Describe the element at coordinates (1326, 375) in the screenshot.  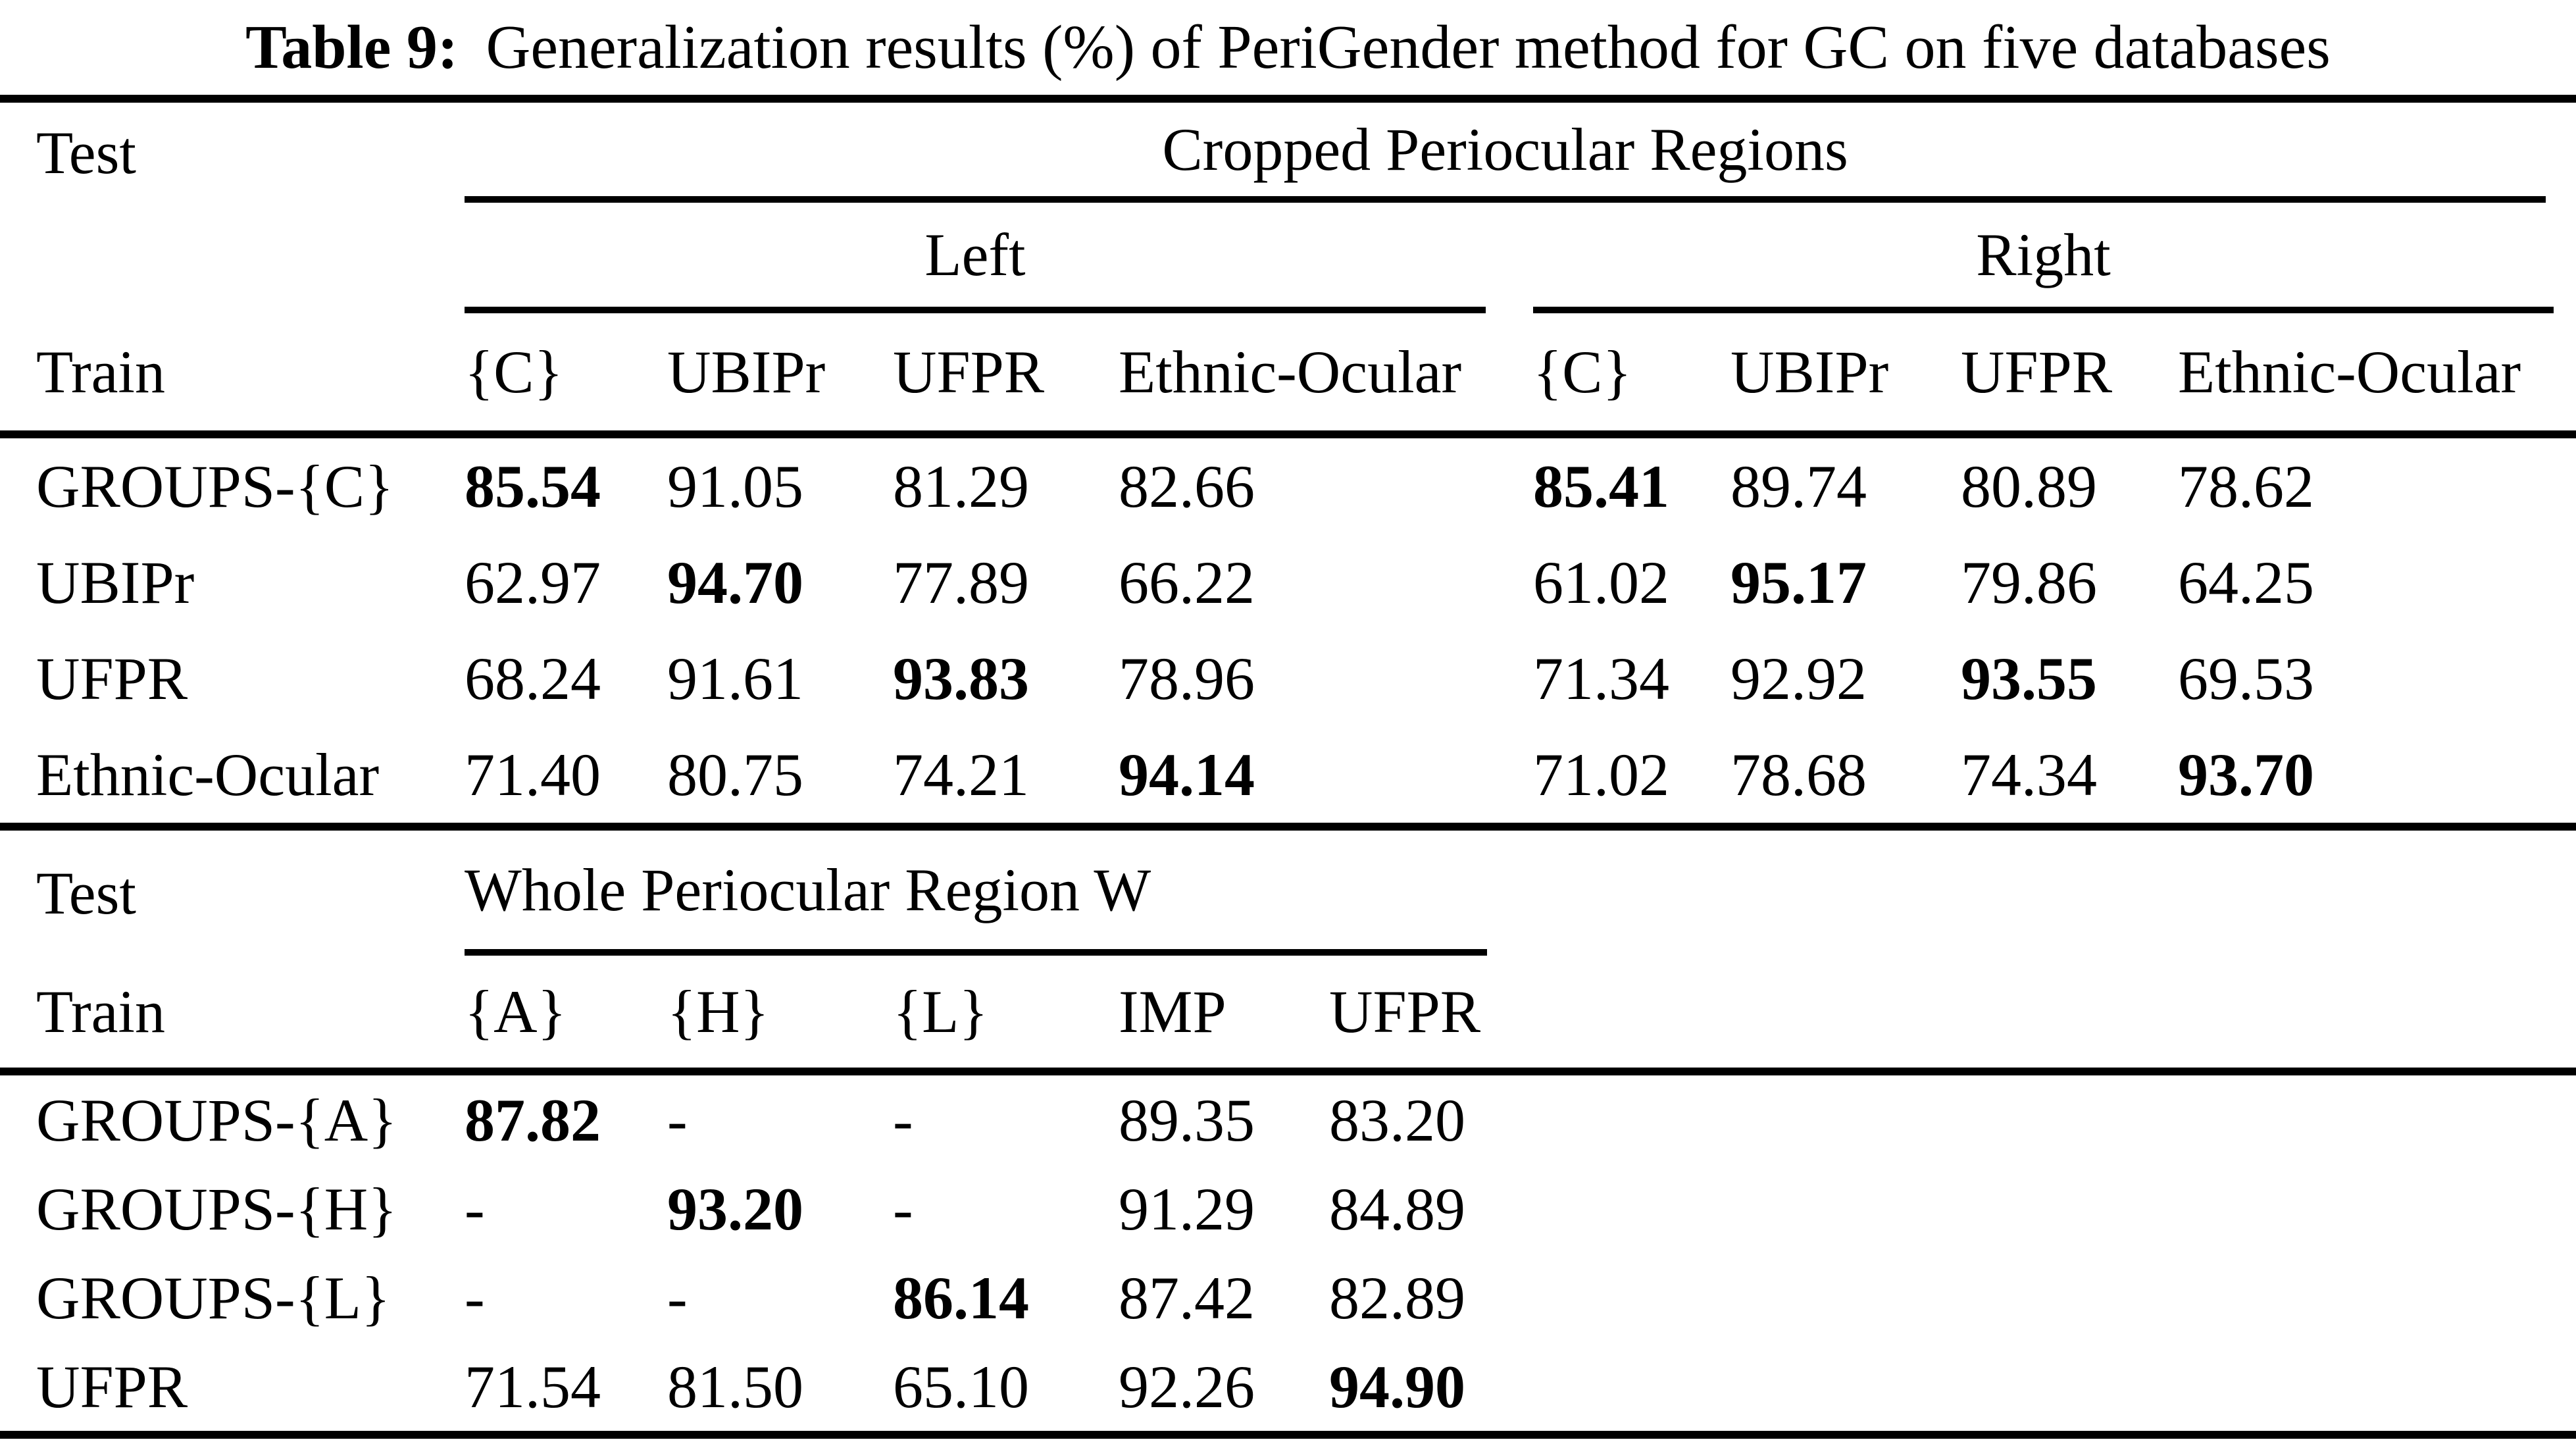
I see `column-header: Ethnic-Ocular` at that location.